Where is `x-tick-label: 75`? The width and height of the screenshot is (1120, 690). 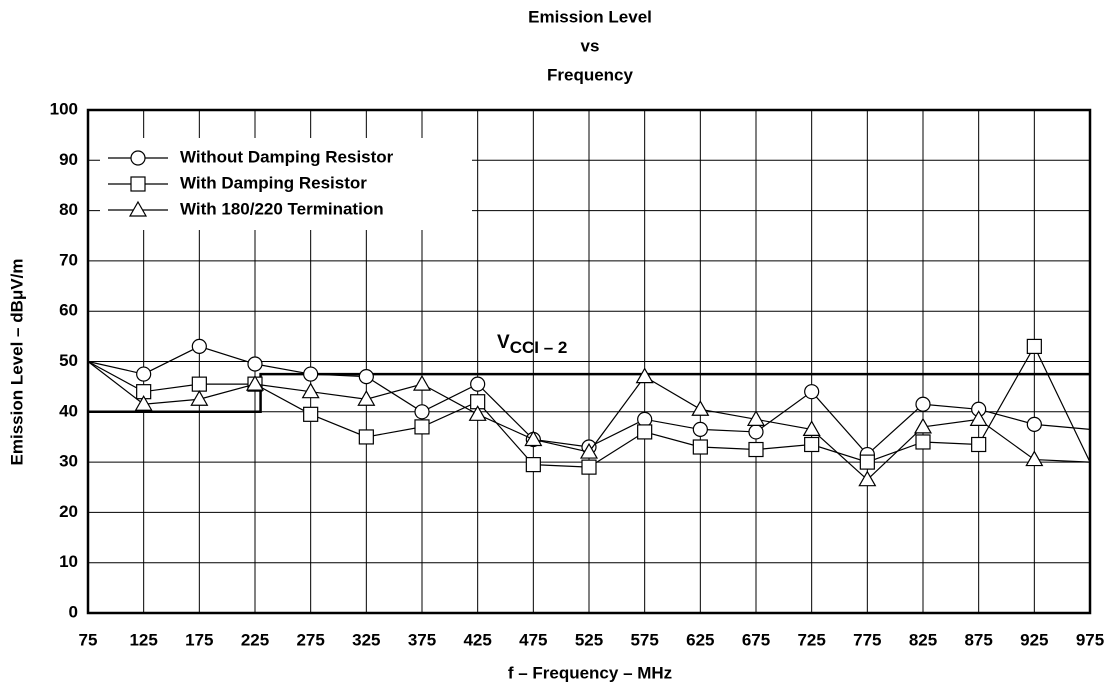
x-tick-label: 75 is located at coordinates (88, 639).